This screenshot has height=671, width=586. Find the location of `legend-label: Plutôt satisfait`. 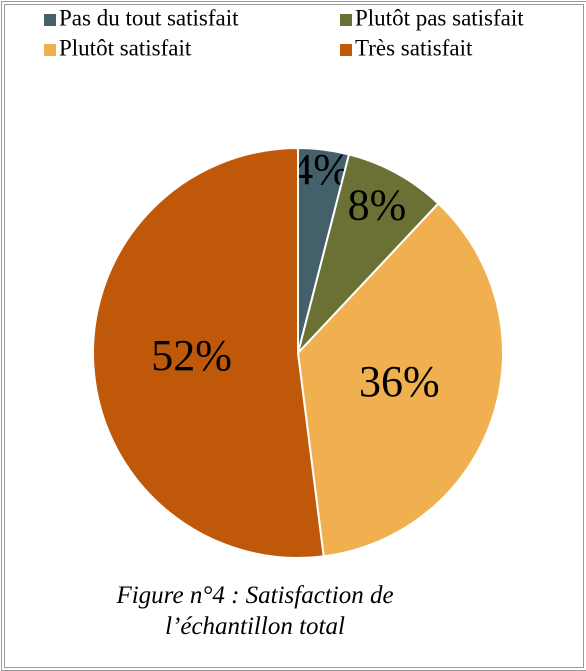

legend-label: Plutôt satisfait is located at coordinates (125, 47).